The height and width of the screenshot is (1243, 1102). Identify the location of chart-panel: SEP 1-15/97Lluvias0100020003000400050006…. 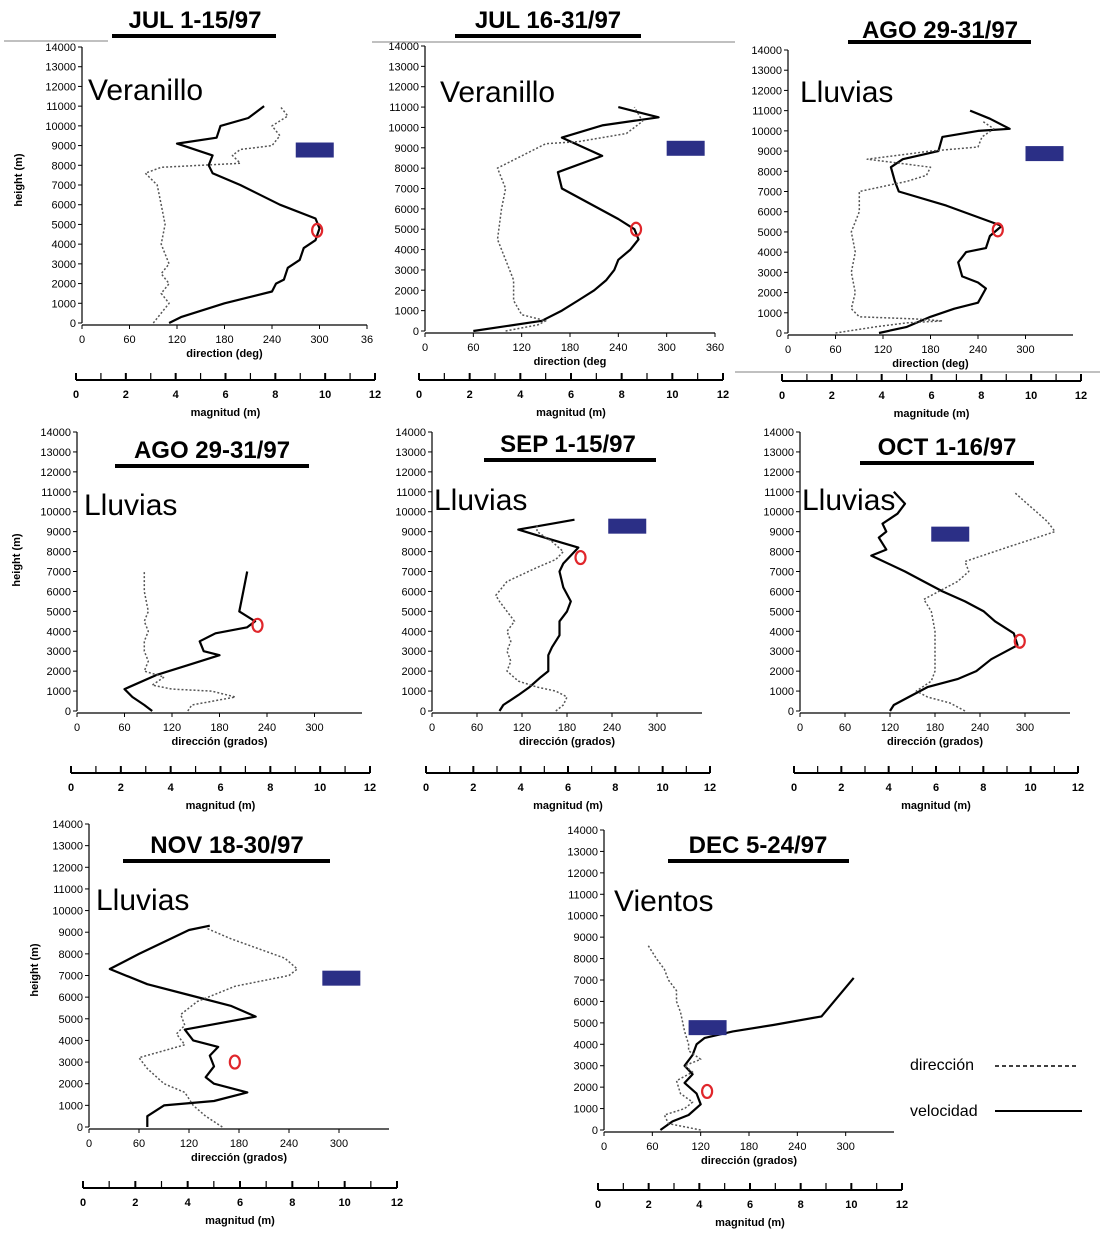
(555, 619).